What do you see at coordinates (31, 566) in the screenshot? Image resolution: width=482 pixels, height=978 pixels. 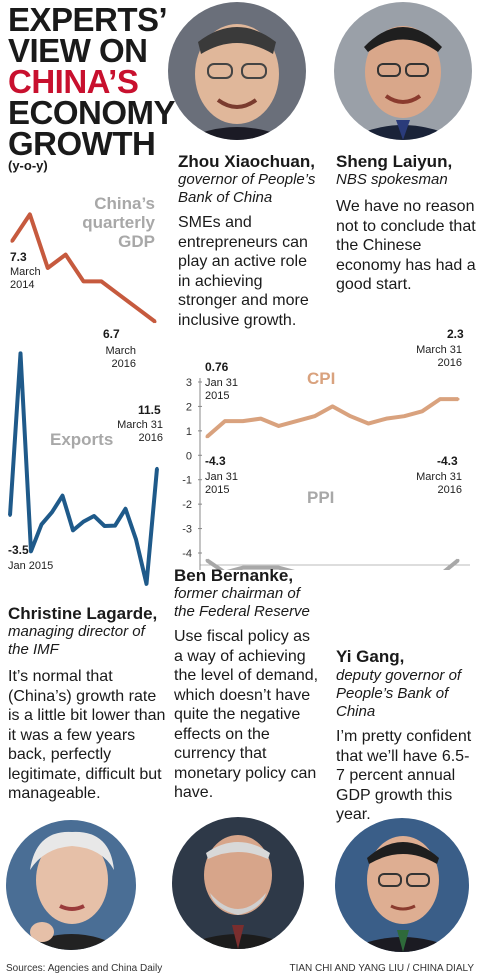 I see `exports-start-date: Jan 2015` at bounding box center [31, 566].